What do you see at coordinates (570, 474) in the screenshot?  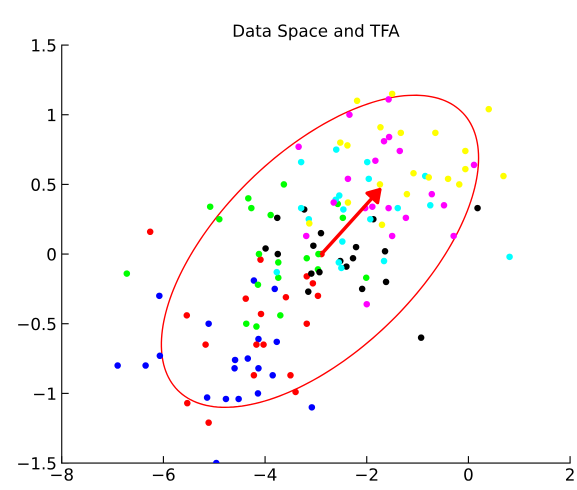 I see `x-tick-label: 2` at bounding box center [570, 474].